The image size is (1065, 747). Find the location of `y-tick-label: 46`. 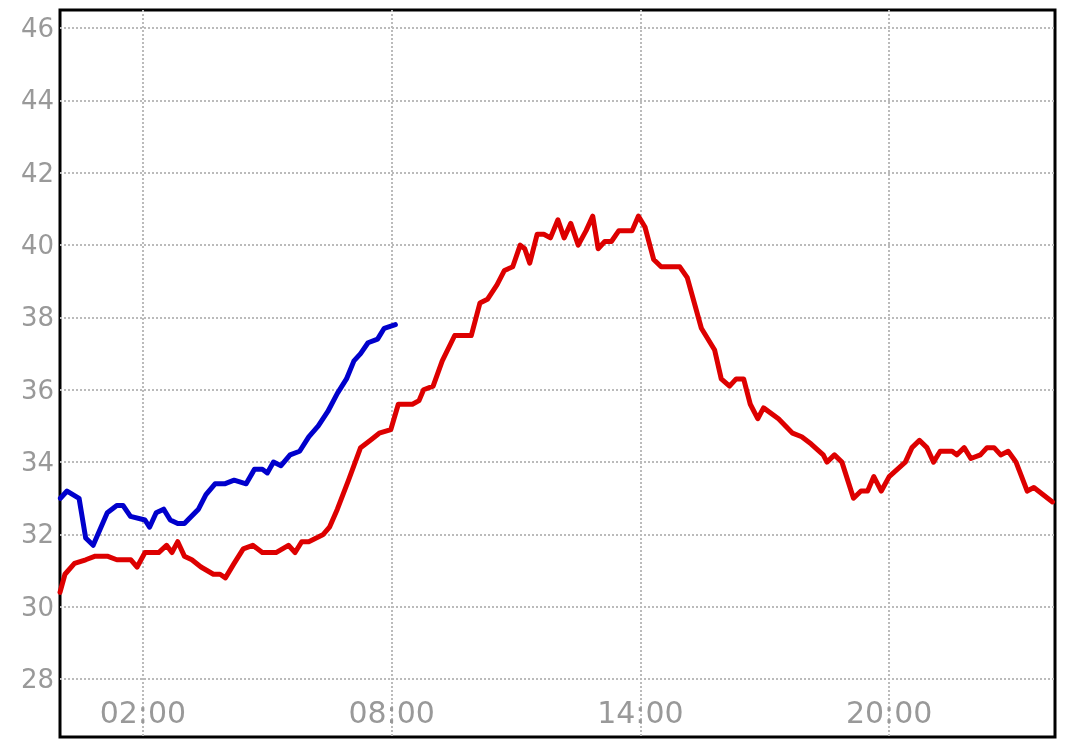

y-tick-label: 46 is located at coordinates (37, 28).